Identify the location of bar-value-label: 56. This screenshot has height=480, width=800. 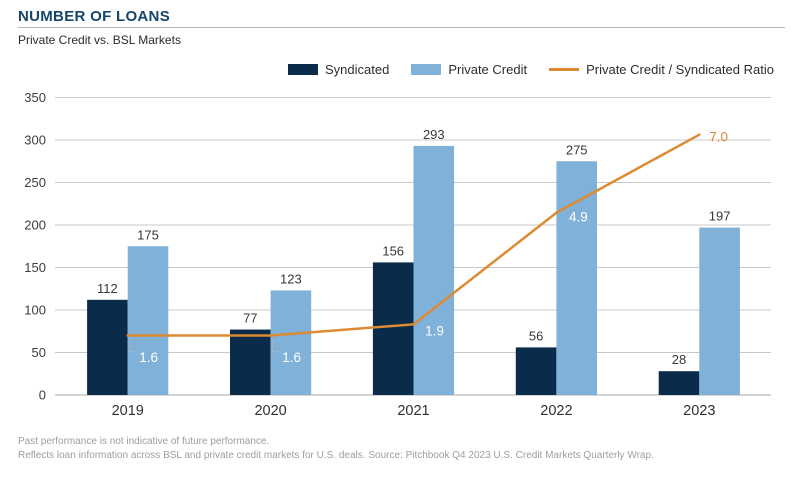
(536, 335).